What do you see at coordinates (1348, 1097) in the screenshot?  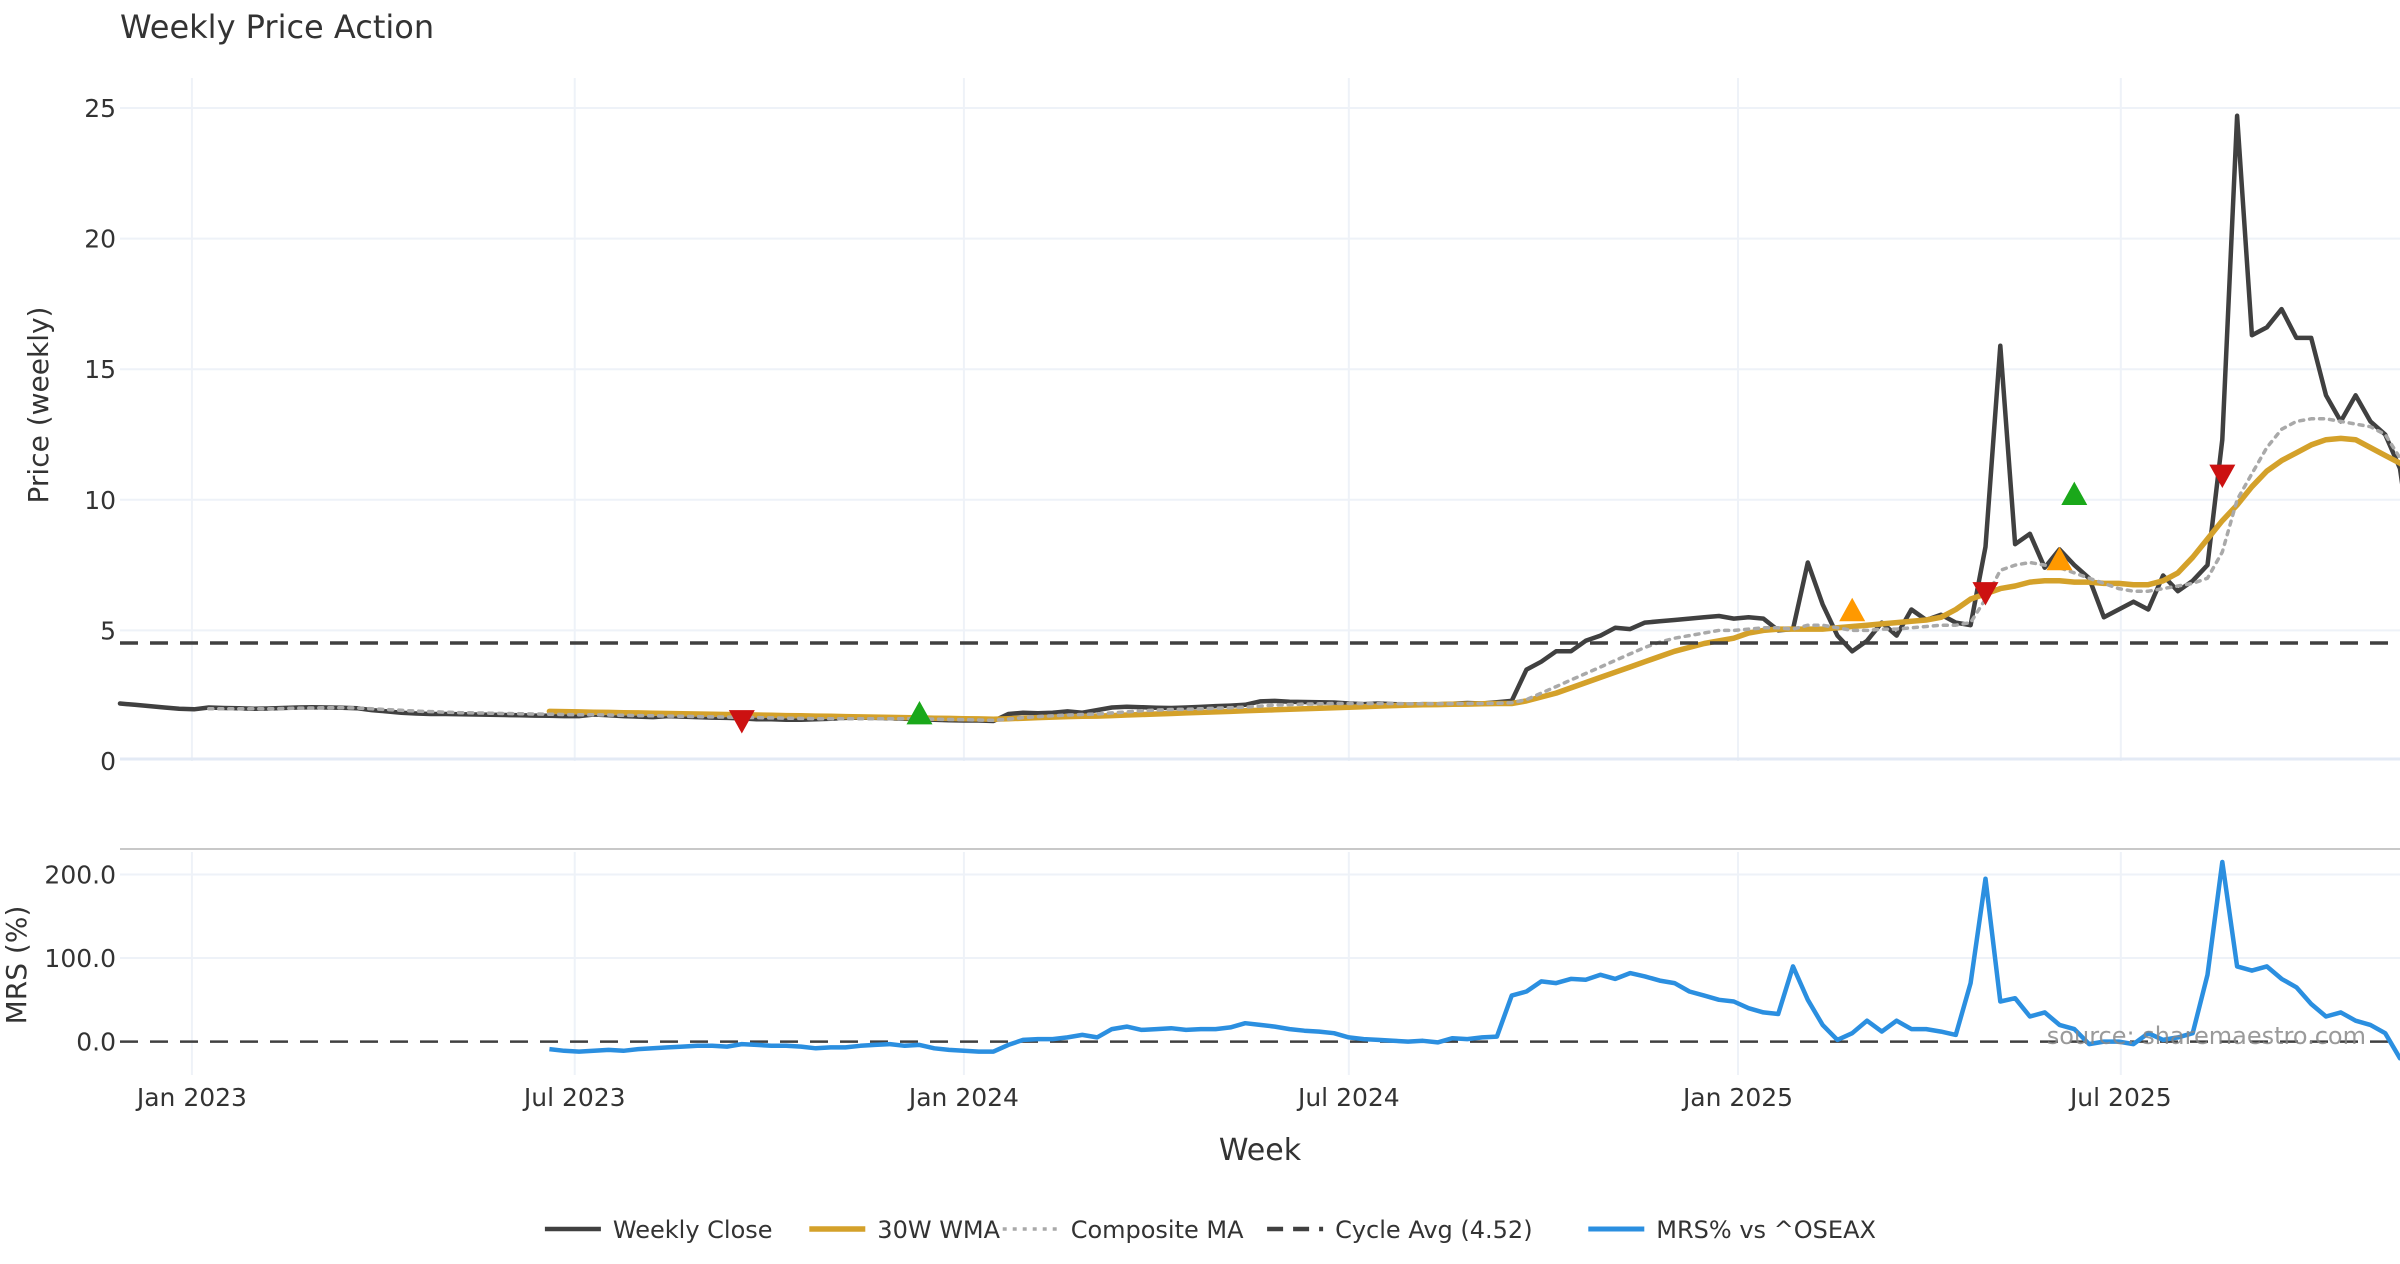 I see `x-tick-label: Jul 2024` at bounding box center [1348, 1097].